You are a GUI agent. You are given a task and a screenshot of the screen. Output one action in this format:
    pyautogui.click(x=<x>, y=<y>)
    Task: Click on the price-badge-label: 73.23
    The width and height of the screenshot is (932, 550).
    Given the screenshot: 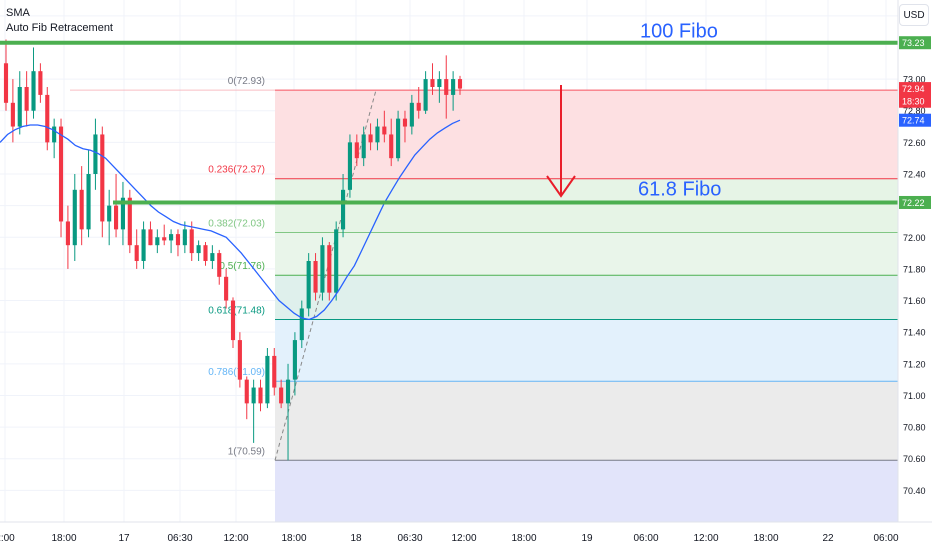 What is the action you would take?
    pyautogui.click(x=913, y=43)
    